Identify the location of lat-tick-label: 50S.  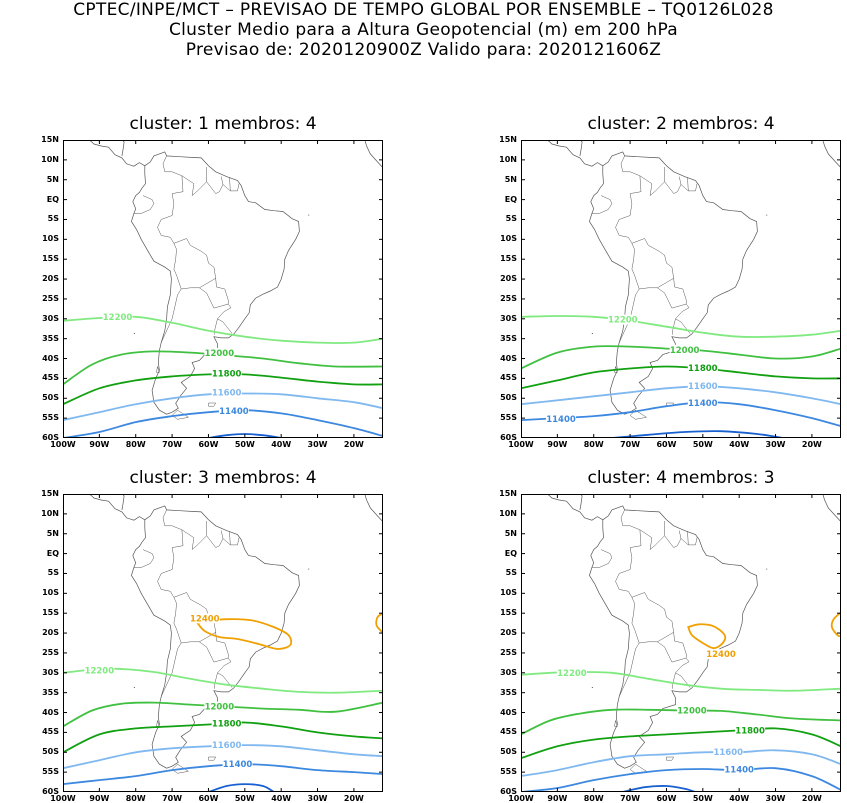
(508, 752).